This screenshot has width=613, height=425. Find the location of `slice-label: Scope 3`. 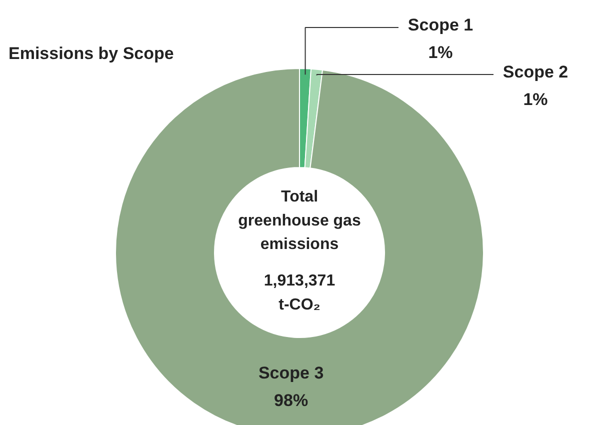

slice-label: Scope 3 is located at coordinates (291, 372).